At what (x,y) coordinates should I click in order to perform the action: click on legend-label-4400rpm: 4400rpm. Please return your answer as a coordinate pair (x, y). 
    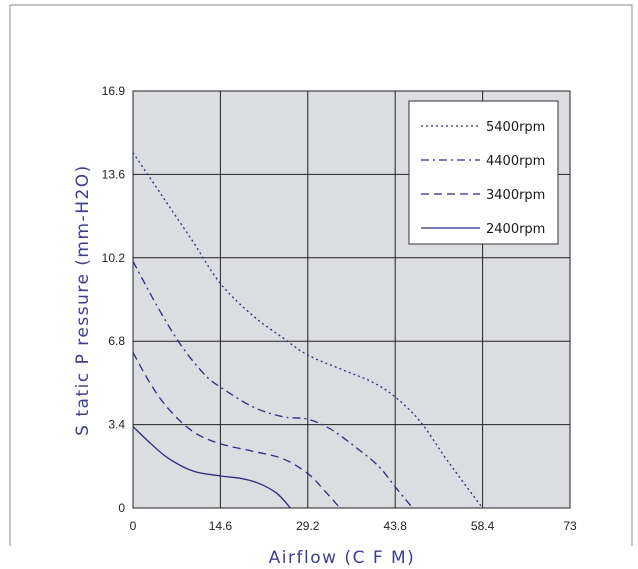
    Looking at the image, I should click on (515, 161).